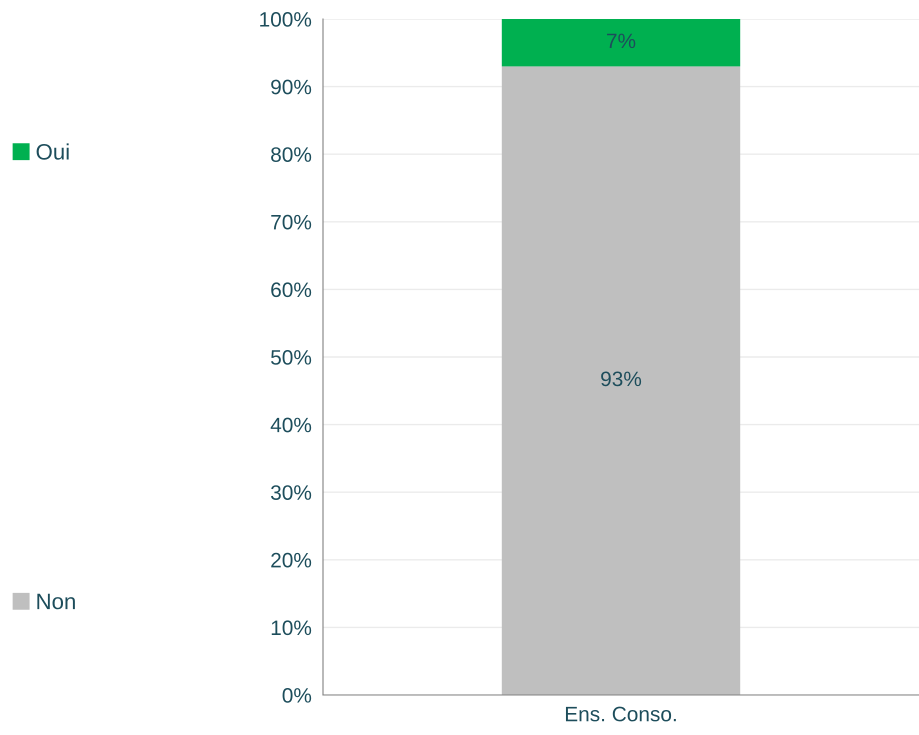 This screenshot has height=735, width=919. What do you see at coordinates (621, 41) in the screenshot?
I see `data-label: 7%` at bounding box center [621, 41].